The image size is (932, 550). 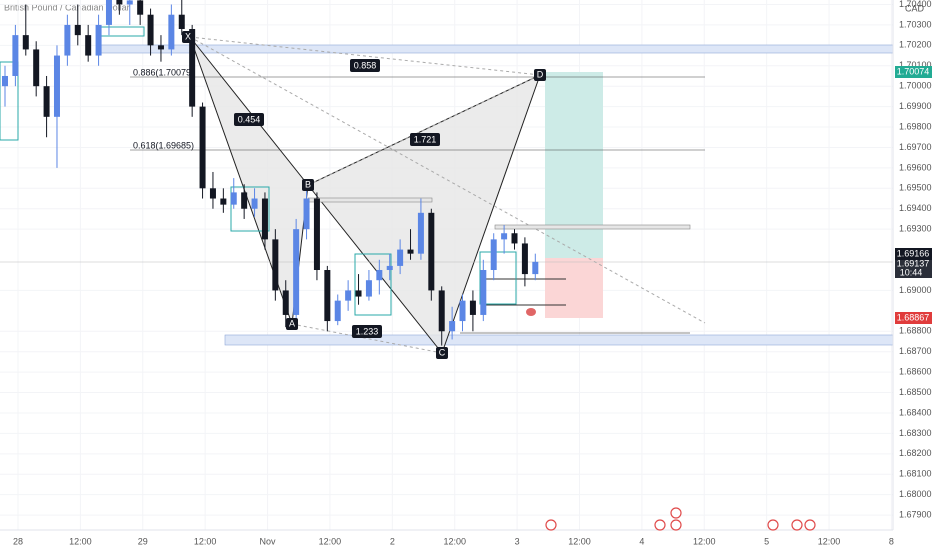 I want to click on point-label: A, so click(x=292, y=323).